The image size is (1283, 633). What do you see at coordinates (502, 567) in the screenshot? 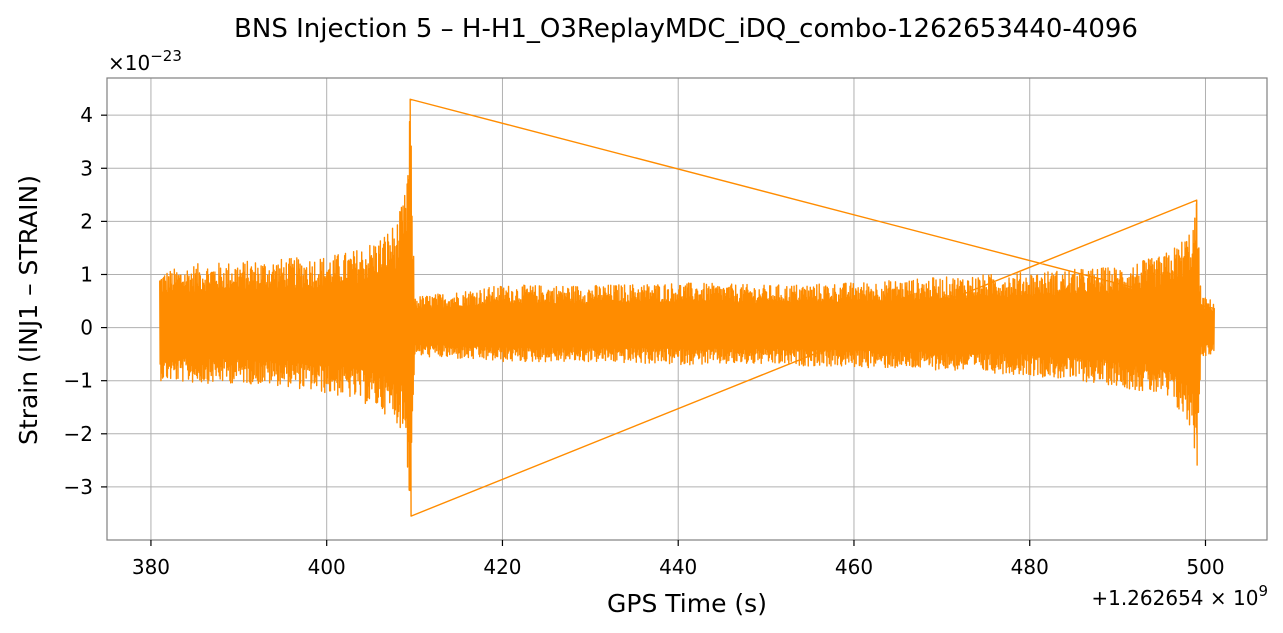
I see `x-tick-label: 420` at bounding box center [502, 567].